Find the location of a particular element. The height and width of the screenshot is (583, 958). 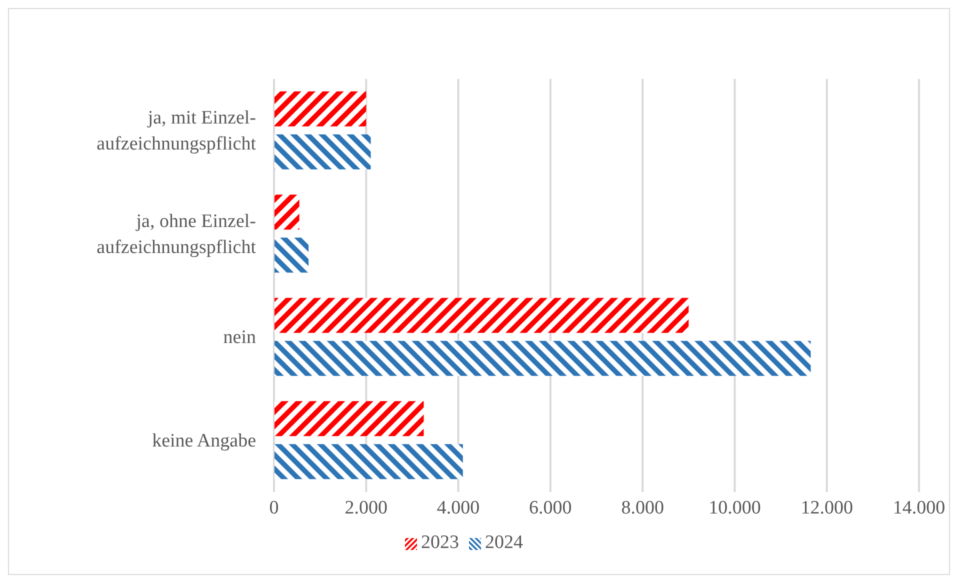

x-tick-label: 10.000 is located at coordinates (734, 507).